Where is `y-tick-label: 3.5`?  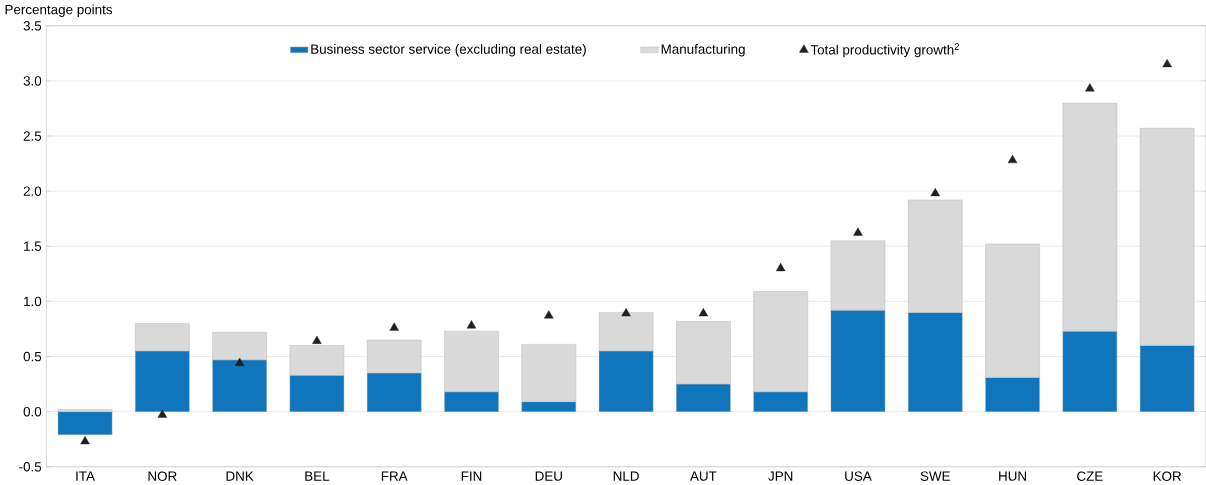
y-tick-label: 3.5 is located at coordinates (32, 25).